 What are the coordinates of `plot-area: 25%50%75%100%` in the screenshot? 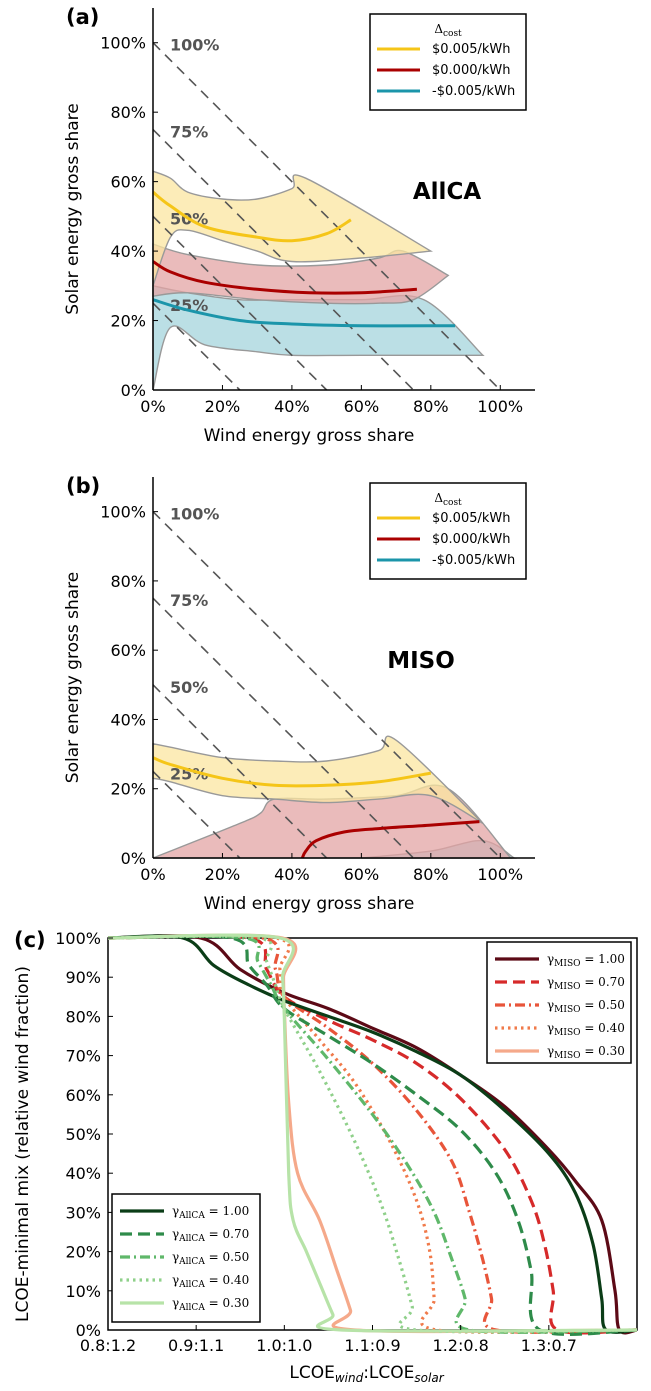 It's located at (326, 213).